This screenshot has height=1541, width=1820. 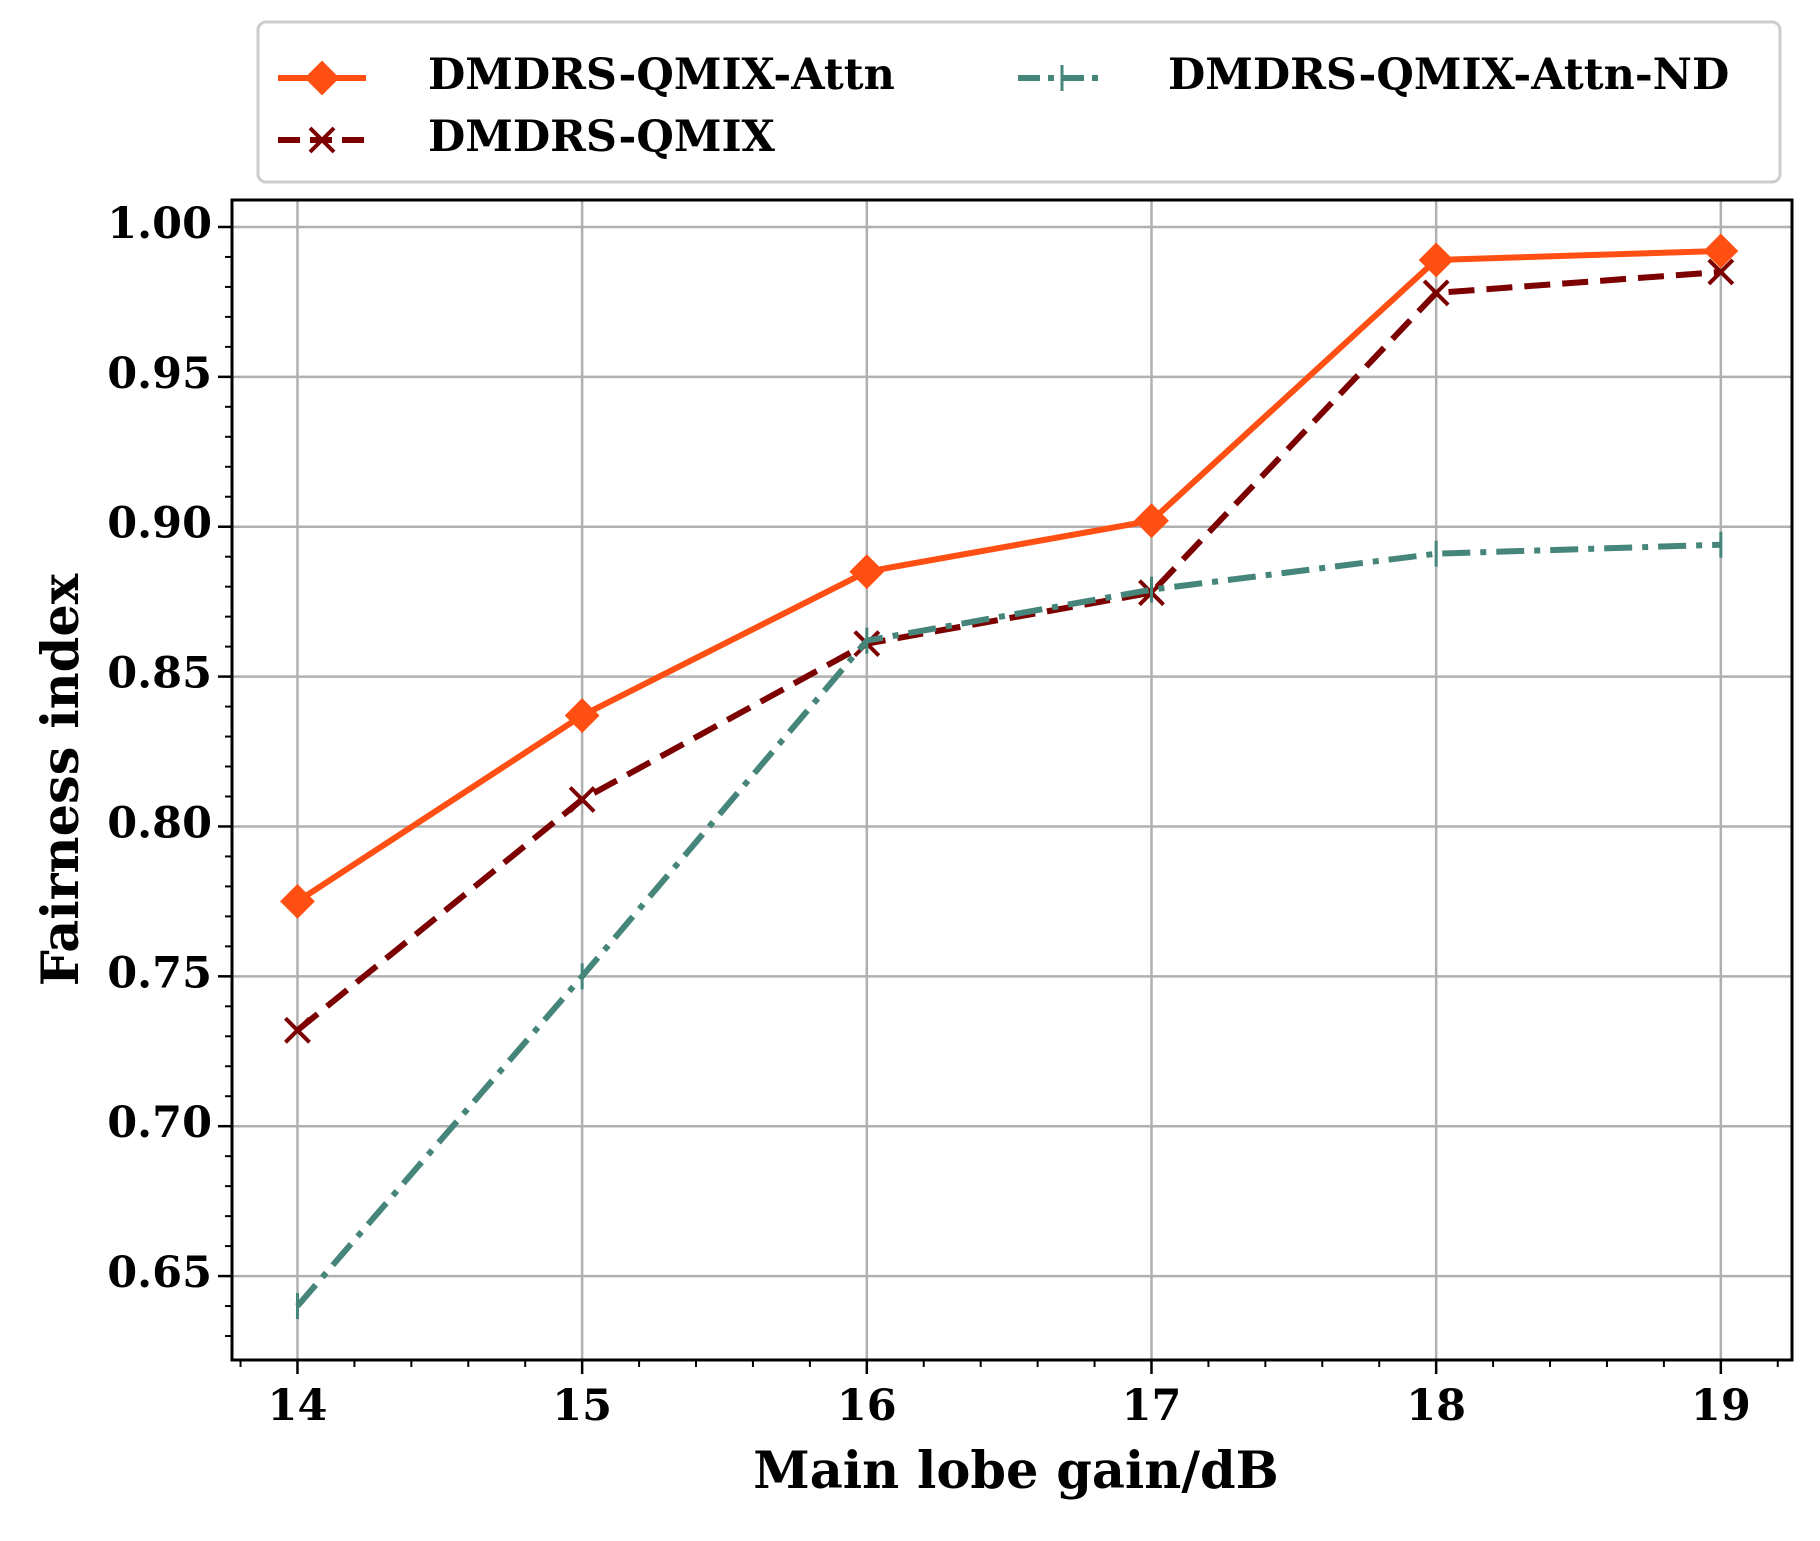 I want to click on x-tick-label-0: 14, so click(x=298, y=1406).